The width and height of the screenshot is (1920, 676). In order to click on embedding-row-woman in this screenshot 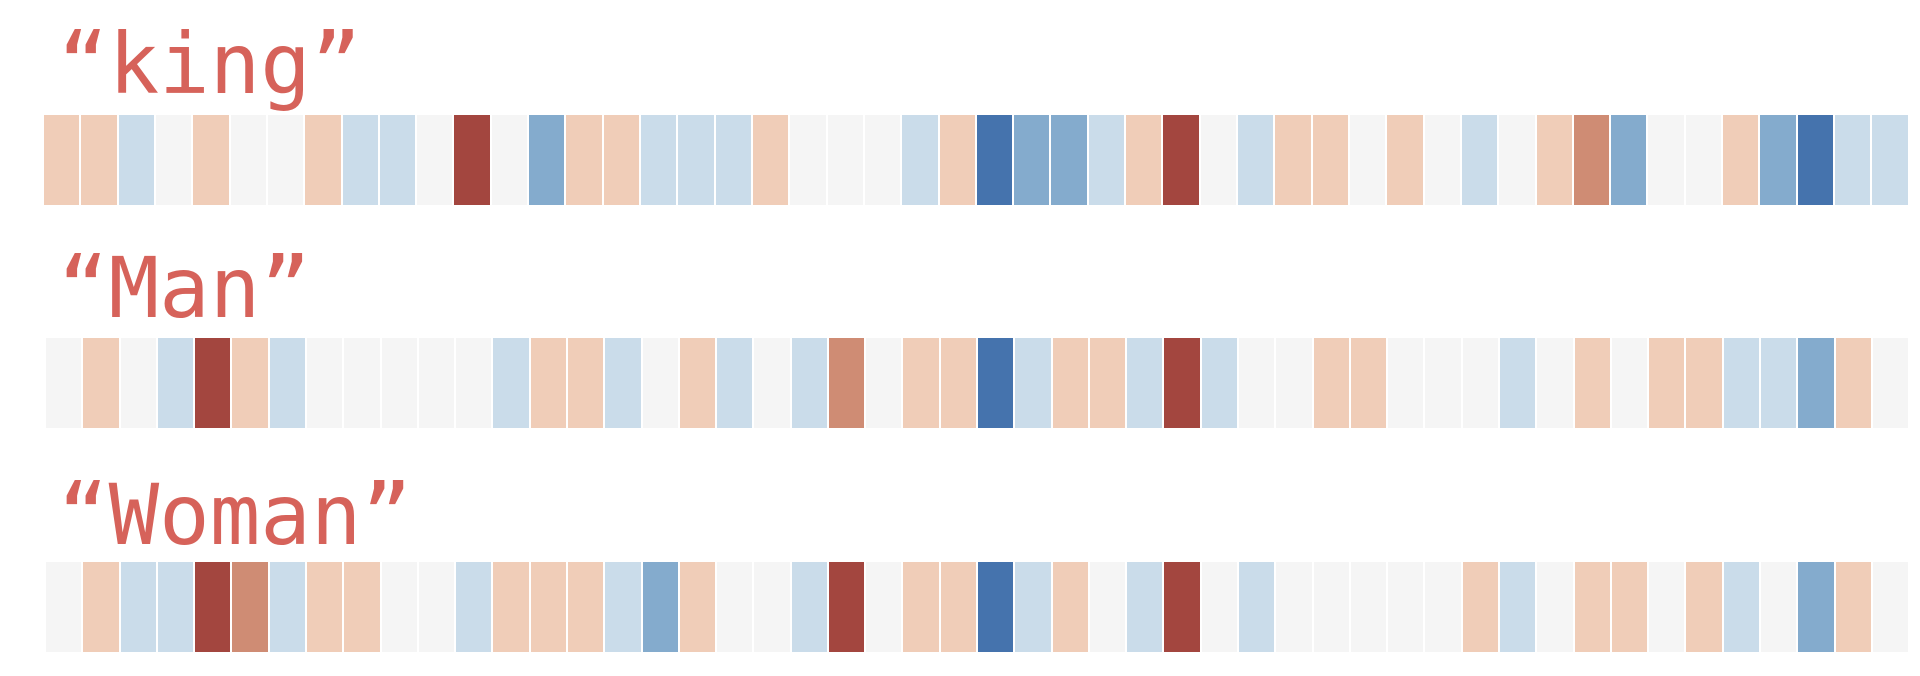, I will do `click(977, 607)`.